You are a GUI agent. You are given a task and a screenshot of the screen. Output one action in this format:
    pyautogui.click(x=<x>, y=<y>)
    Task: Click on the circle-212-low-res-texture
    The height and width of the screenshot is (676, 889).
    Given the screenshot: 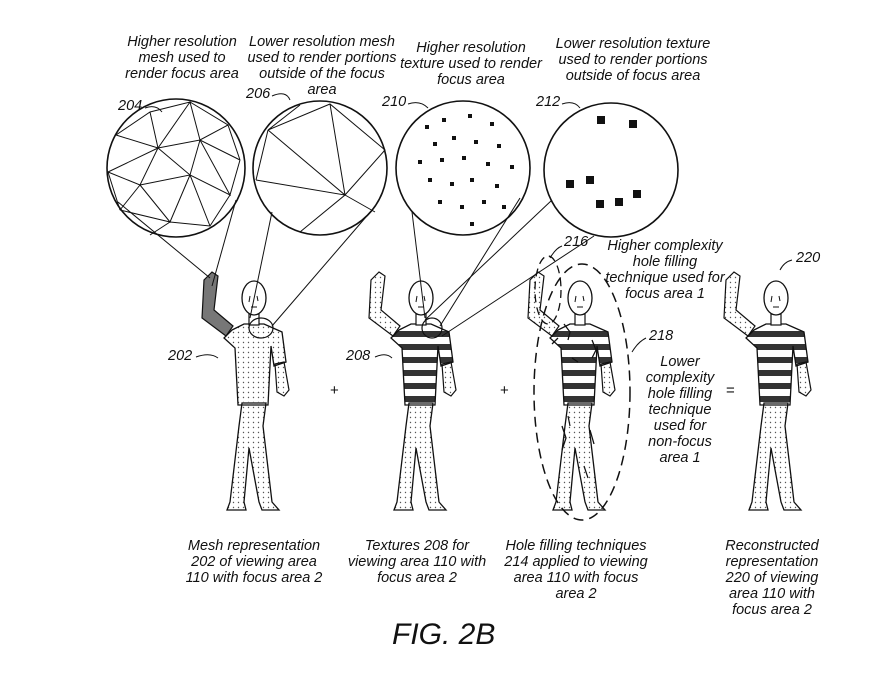 What is the action you would take?
    pyautogui.click(x=611, y=170)
    